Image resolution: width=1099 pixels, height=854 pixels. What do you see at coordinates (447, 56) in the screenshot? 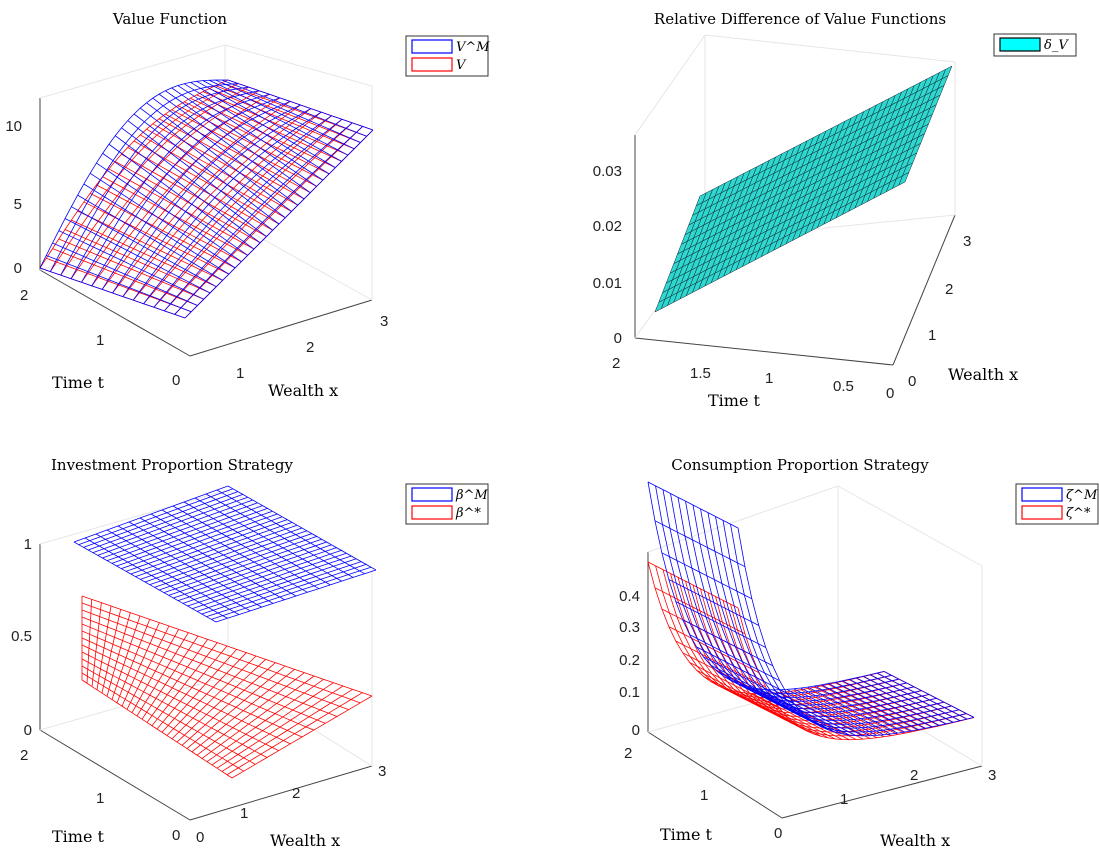
I see `legend: V^M V` at bounding box center [447, 56].